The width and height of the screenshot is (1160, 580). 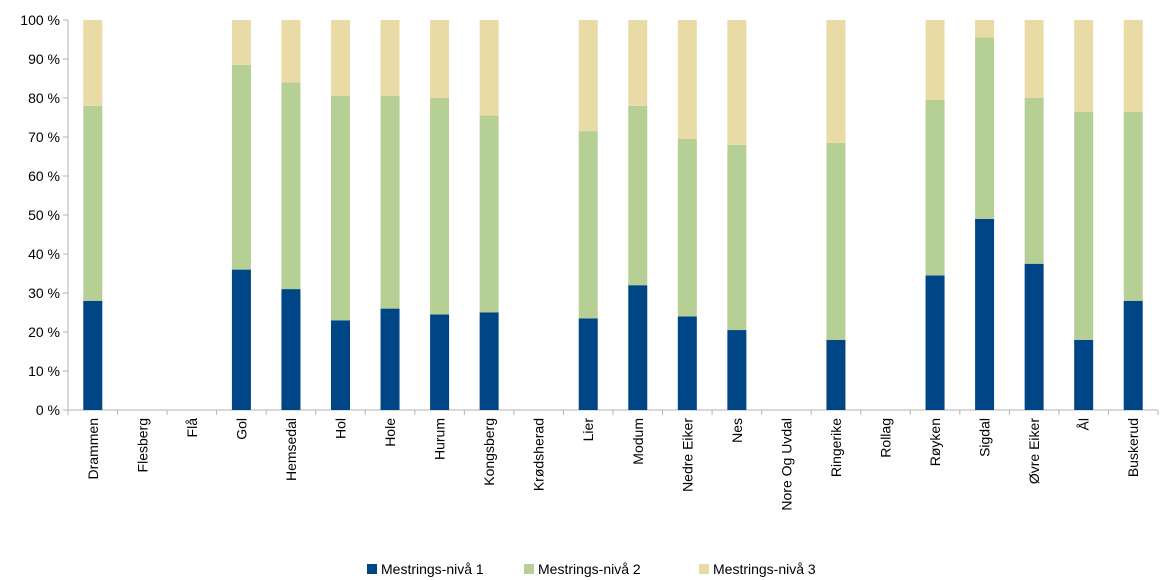 What do you see at coordinates (390, 432) in the screenshot?
I see `x-category-label: Hole` at bounding box center [390, 432].